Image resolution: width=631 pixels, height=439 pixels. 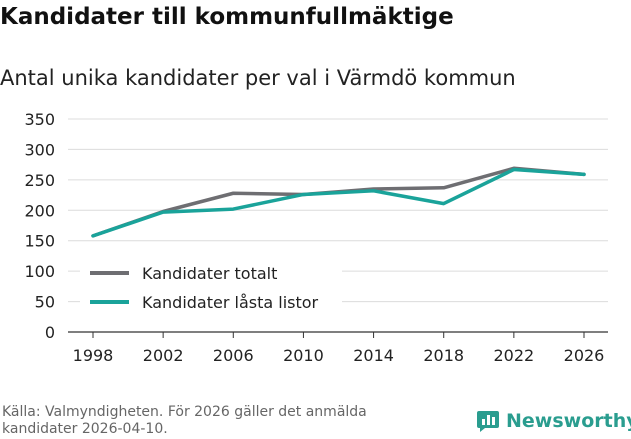 I want to click on y-tick-label: 0, so click(x=50, y=332).